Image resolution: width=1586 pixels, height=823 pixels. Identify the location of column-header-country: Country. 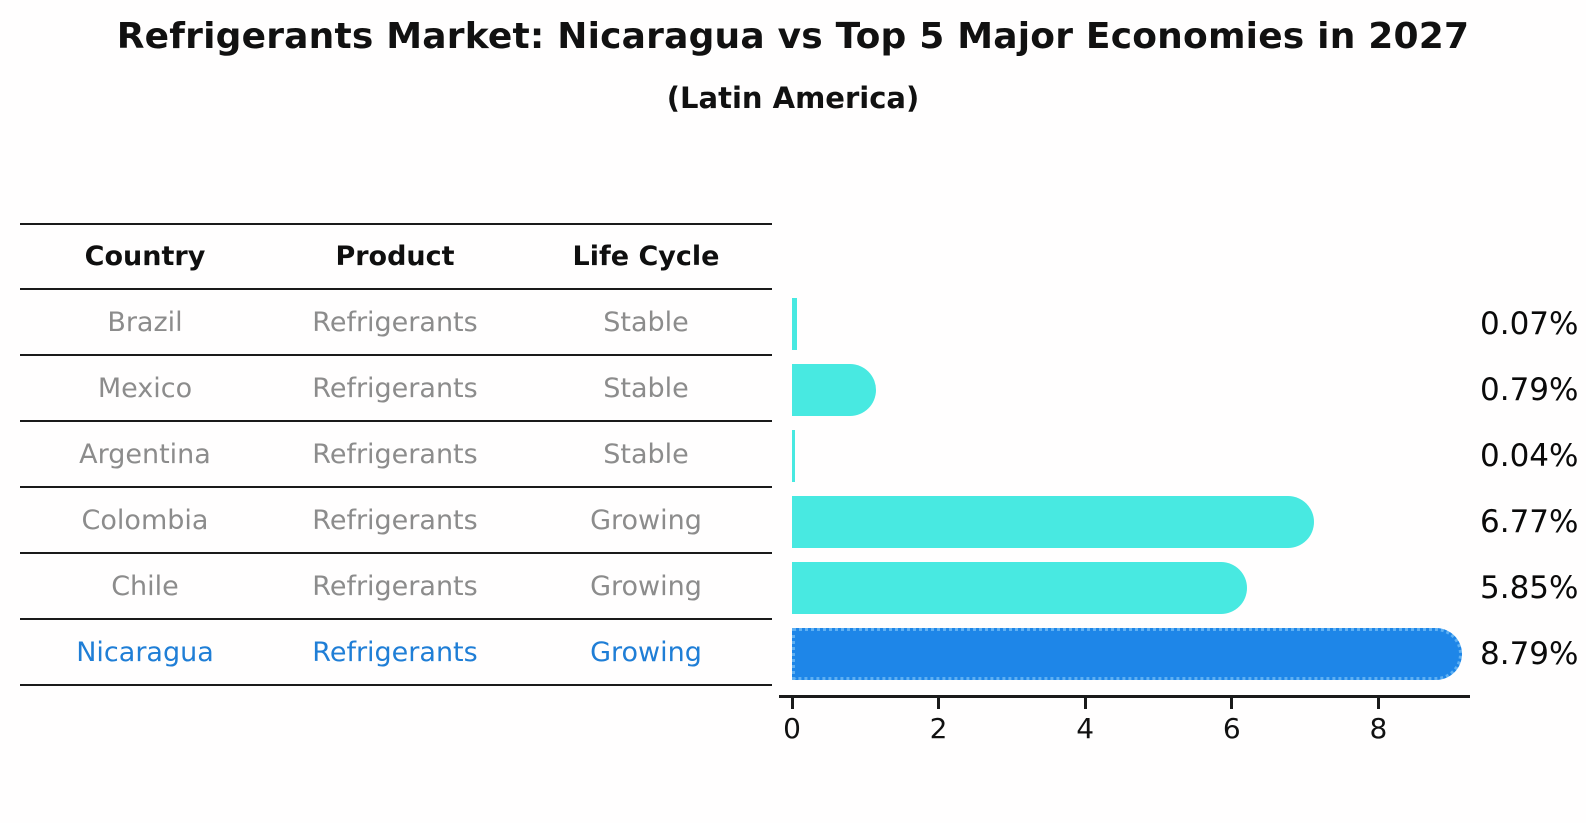
(145, 256).